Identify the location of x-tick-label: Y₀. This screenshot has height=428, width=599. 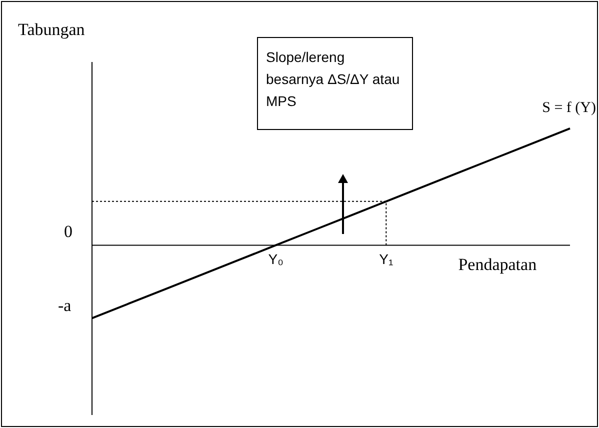
(275, 259).